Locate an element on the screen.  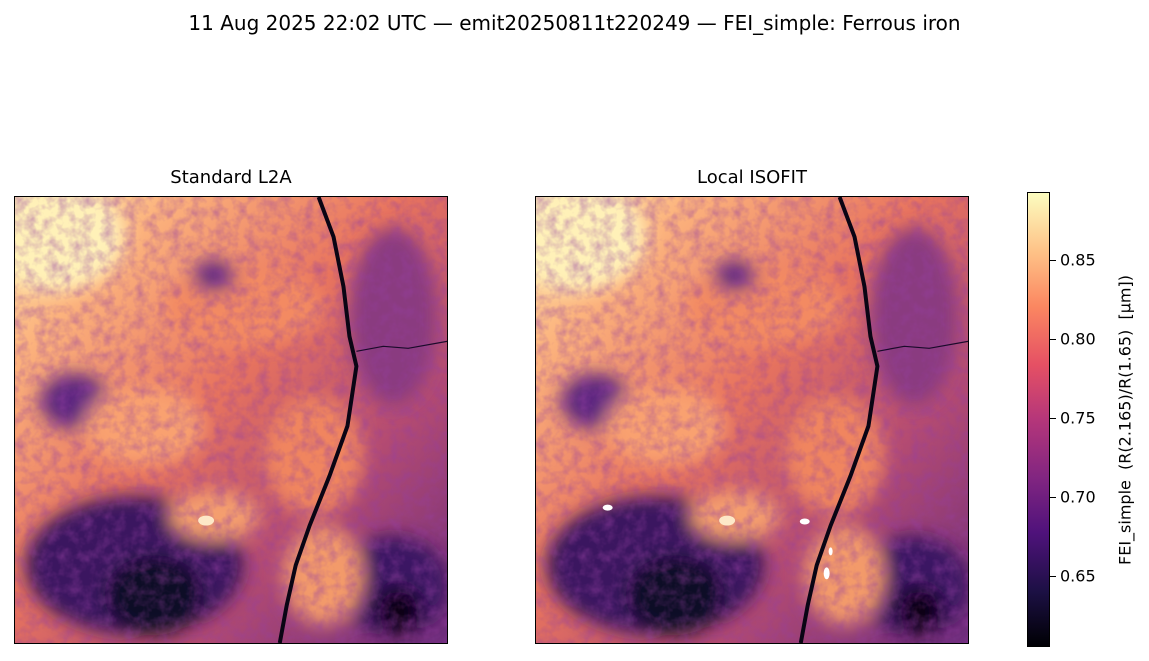
colorbar is located at coordinates (1038, 419).